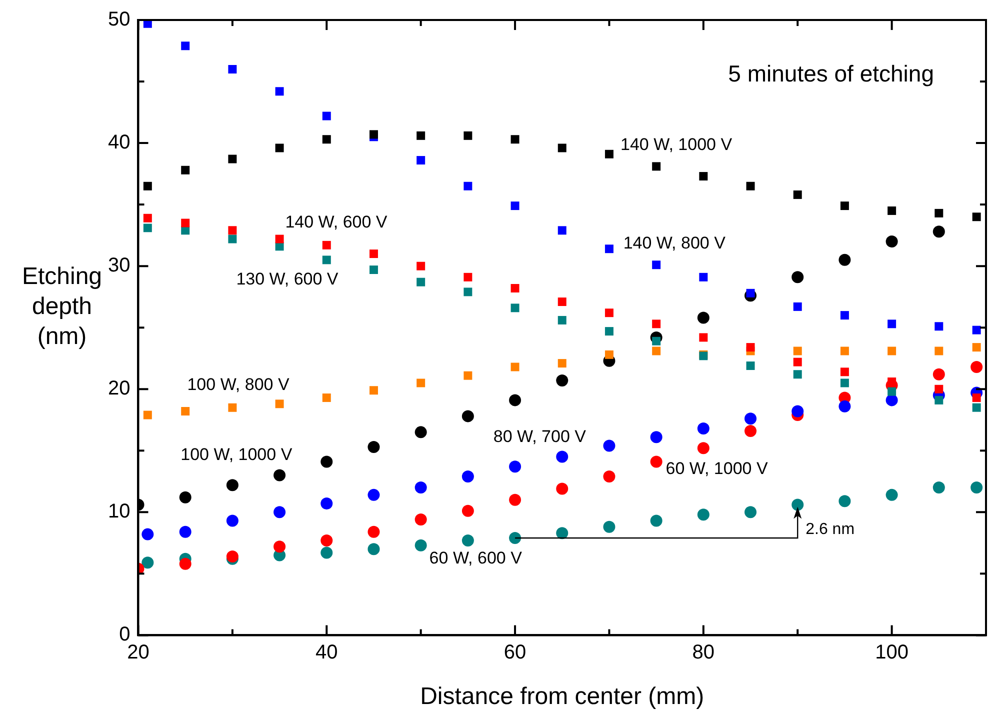 Image resolution: width=992 pixels, height=720 pixels. Describe the element at coordinates (891, 653) in the screenshot. I see `x-tick-label: 100` at that location.